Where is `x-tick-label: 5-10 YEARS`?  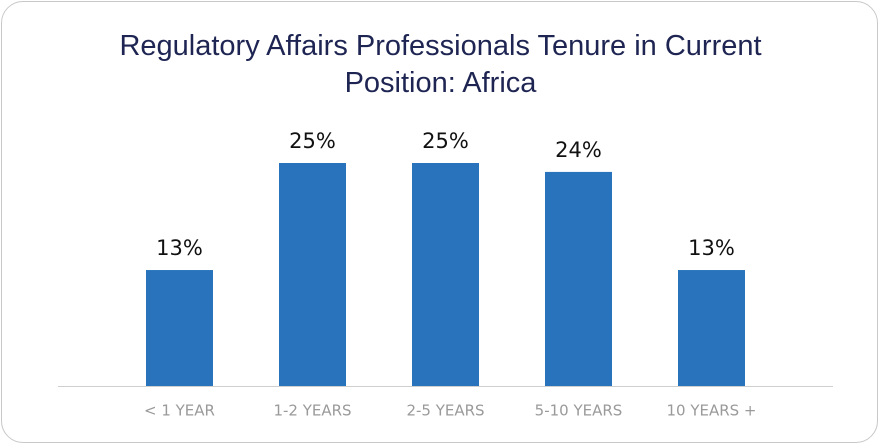
x-tick-label: 5-10 YEARS is located at coordinates (579, 411).